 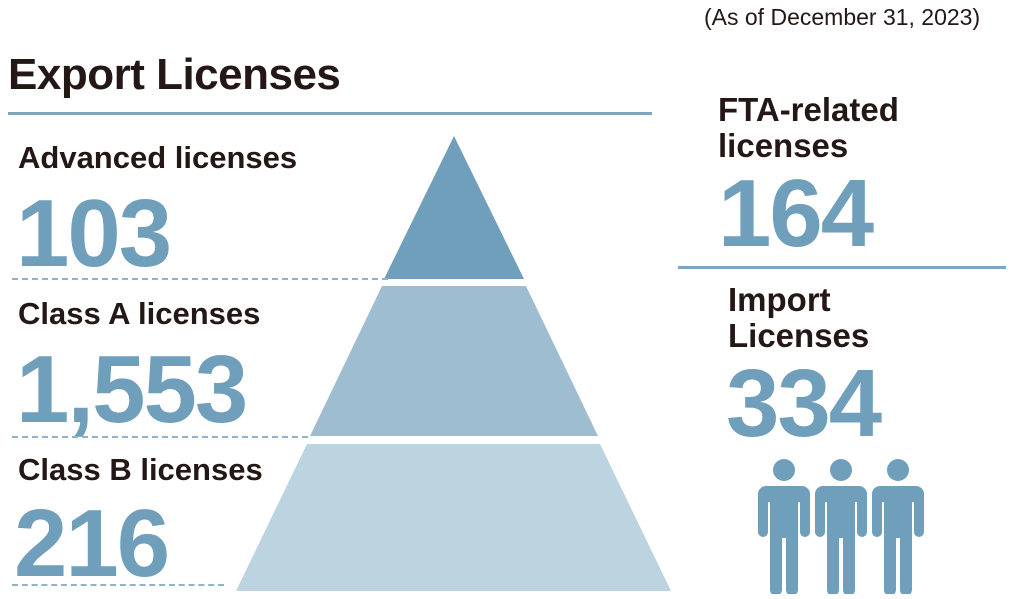 I want to click on tier-value-advanced: 103, so click(x=94, y=233).